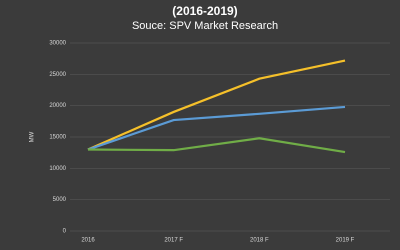 This screenshot has height=250, width=400. What do you see at coordinates (259, 241) in the screenshot?
I see `x-tick-label: 2018 F` at bounding box center [259, 241].